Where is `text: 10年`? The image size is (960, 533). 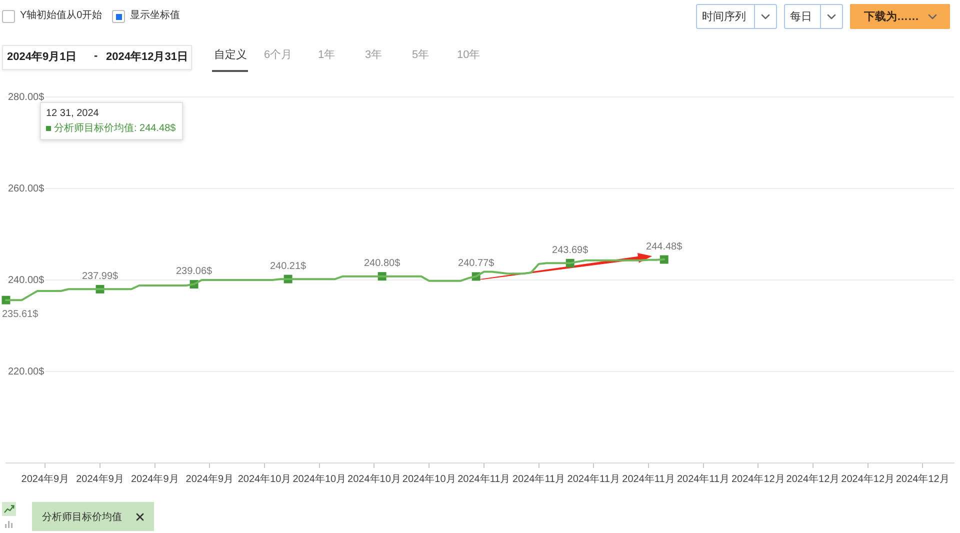 text: 10年 is located at coordinates (468, 55).